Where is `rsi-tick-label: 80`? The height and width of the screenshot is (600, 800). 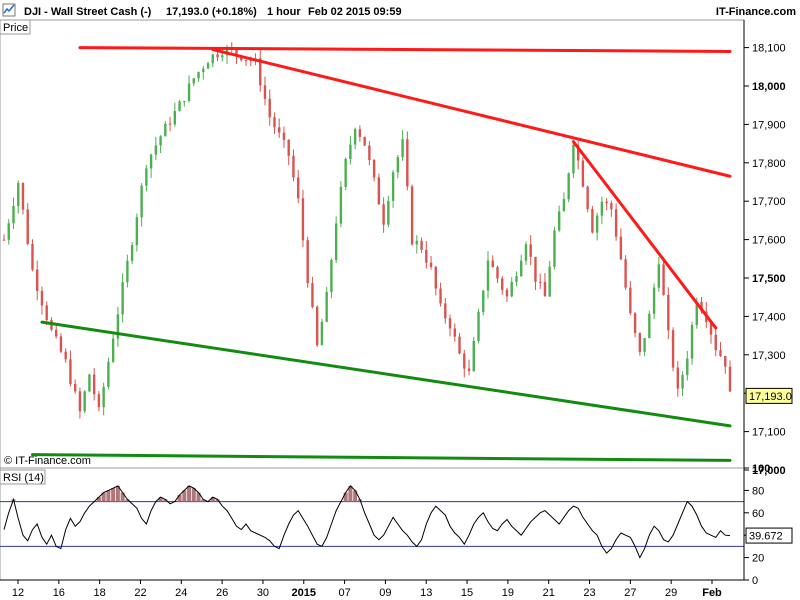
rsi-tick-label: 80 is located at coordinates (758, 491).